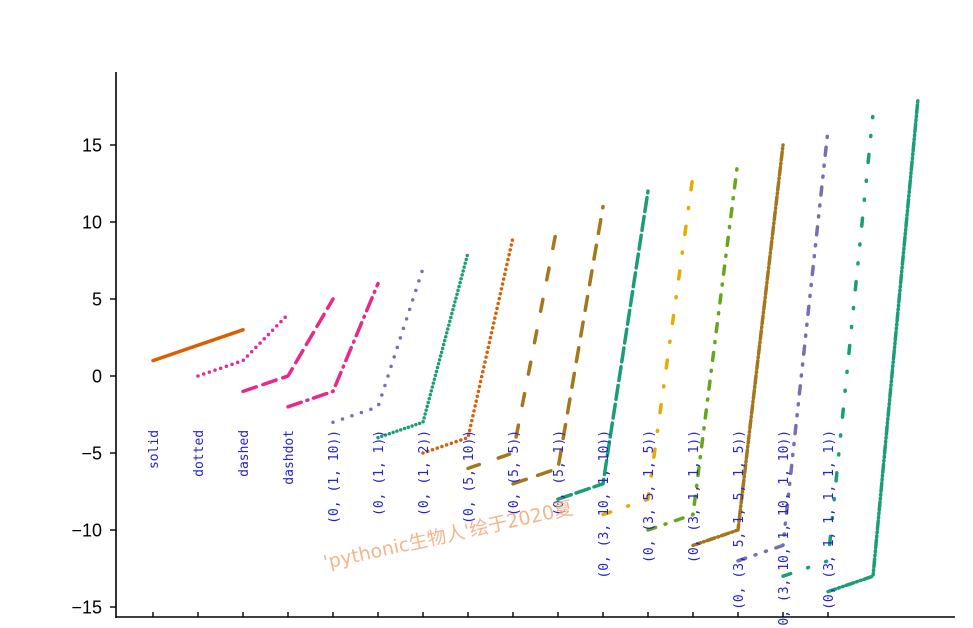 The height and width of the screenshot is (628, 973). Describe the element at coordinates (559, 473) in the screenshot. I see `style-label-9: (0, (5, 1))` at that location.